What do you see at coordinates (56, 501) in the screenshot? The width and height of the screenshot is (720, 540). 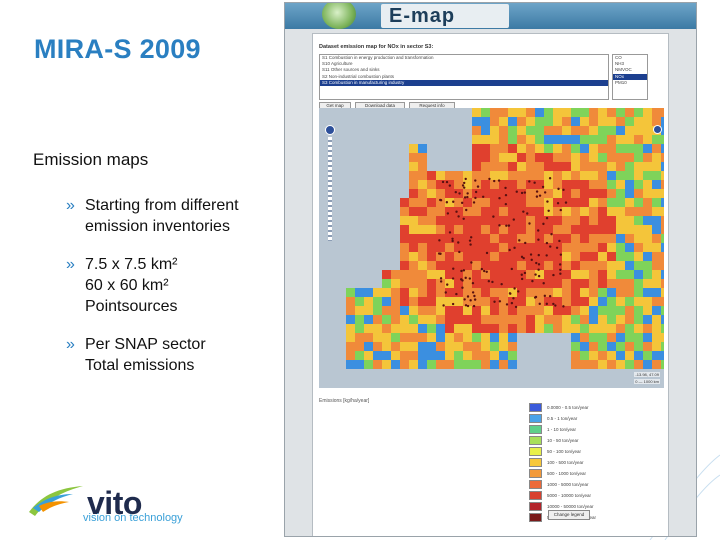 I see `vito-swoosh-icon` at bounding box center [56, 501].